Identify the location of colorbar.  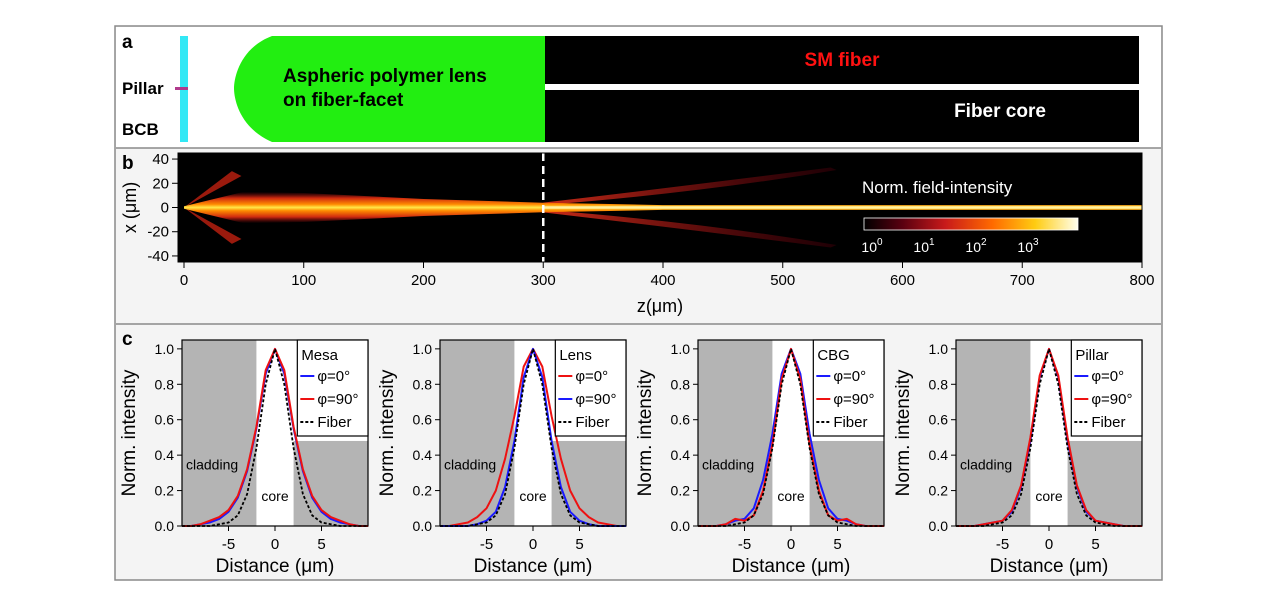
(971, 224).